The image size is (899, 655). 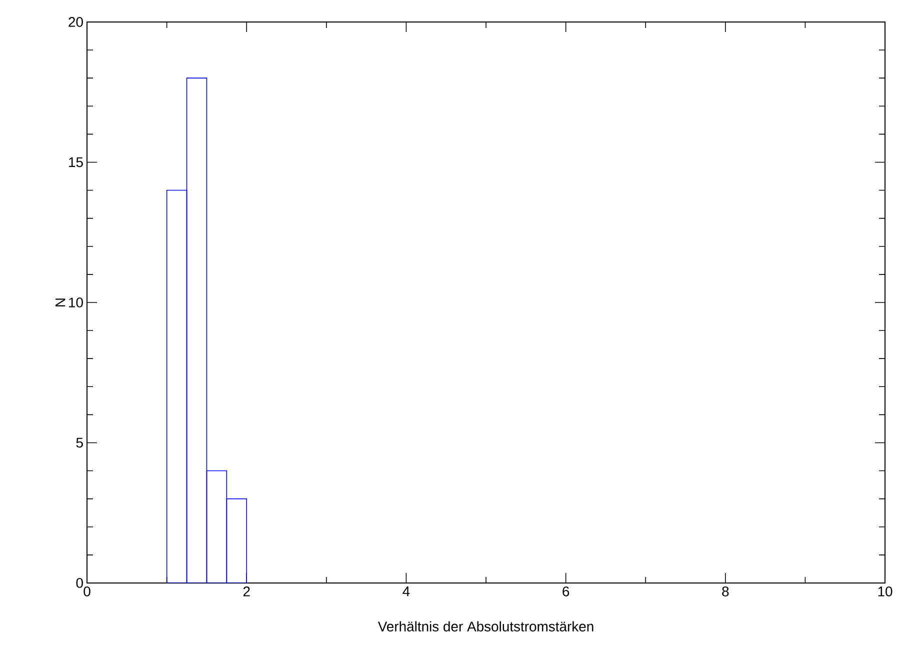 I want to click on y-tick-label: 15, so click(x=76, y=162).